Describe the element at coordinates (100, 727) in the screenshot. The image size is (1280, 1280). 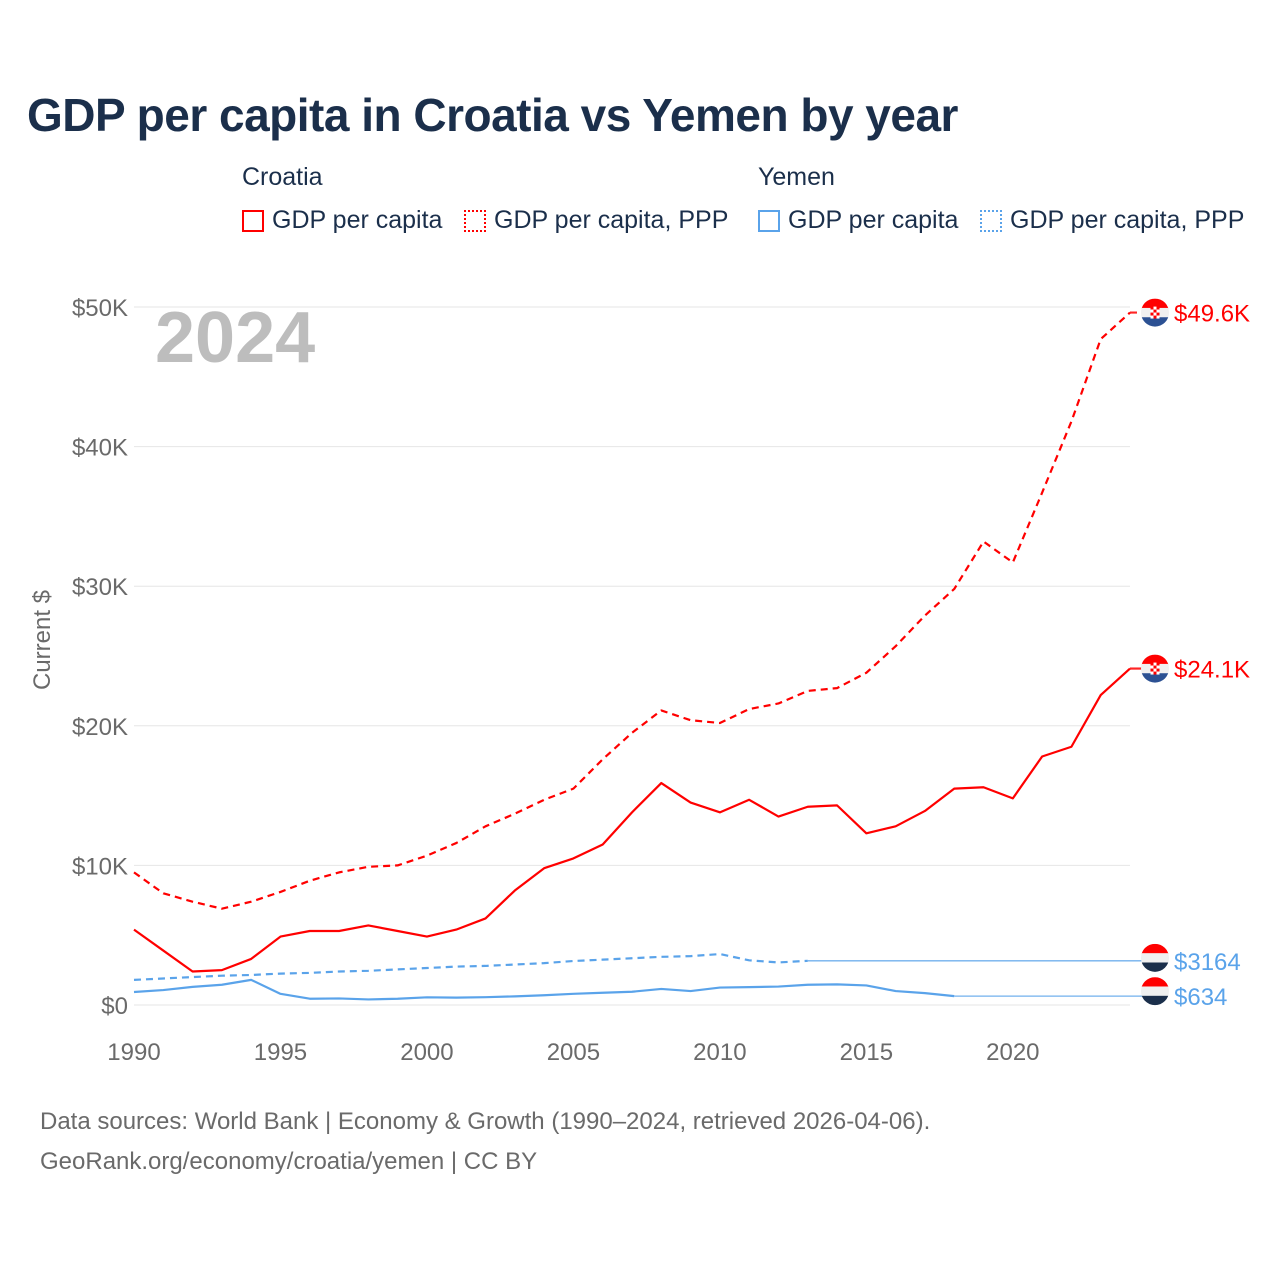
I see `y-tick-label: $20K` at that location.